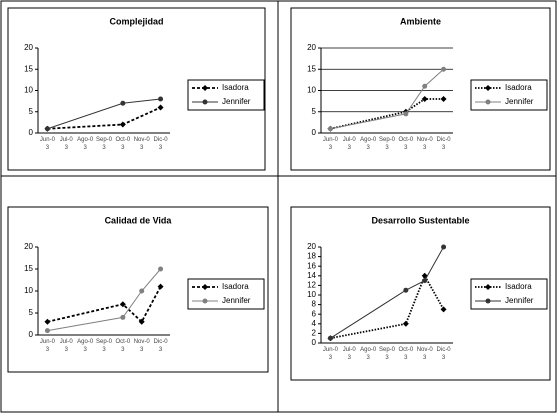 The width and height of the screenshot is (557, 416). I want to click on chart-title: Ambiente, so click(420, 21).